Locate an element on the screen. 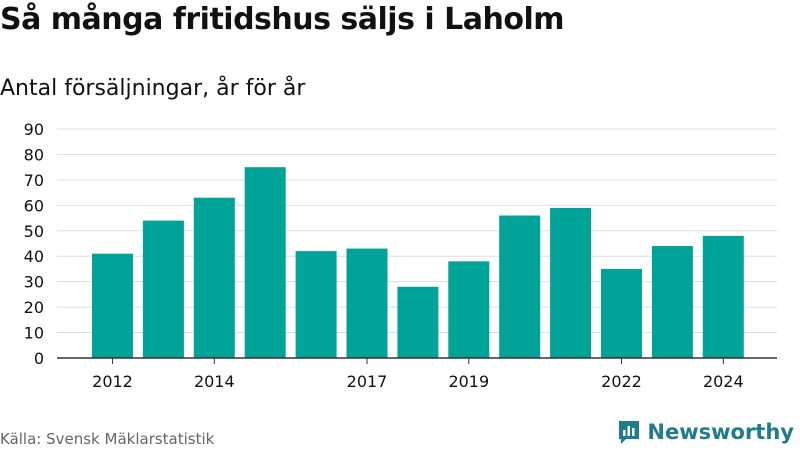 Image resolution: width=800 pixels, height=450 pixels. y-tick-label: 60 is located at coordinates (34, 205).